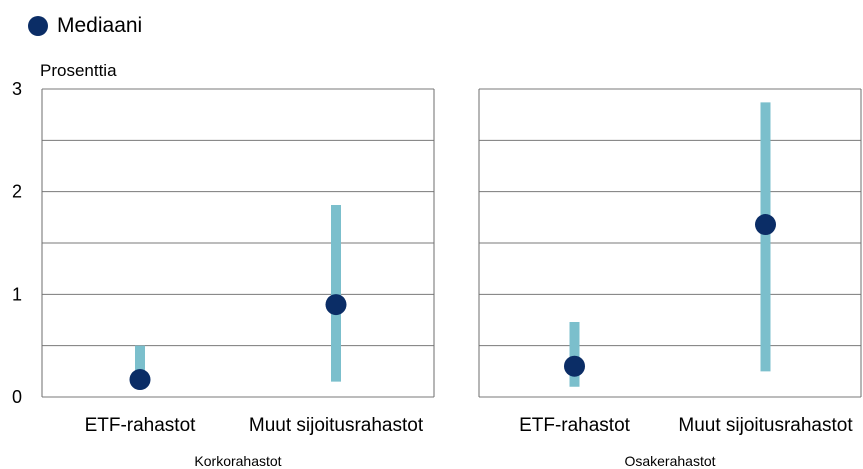 This screenshot has width=863, height=469. I want to click on y-tick-label: 0, so click(17, 397).